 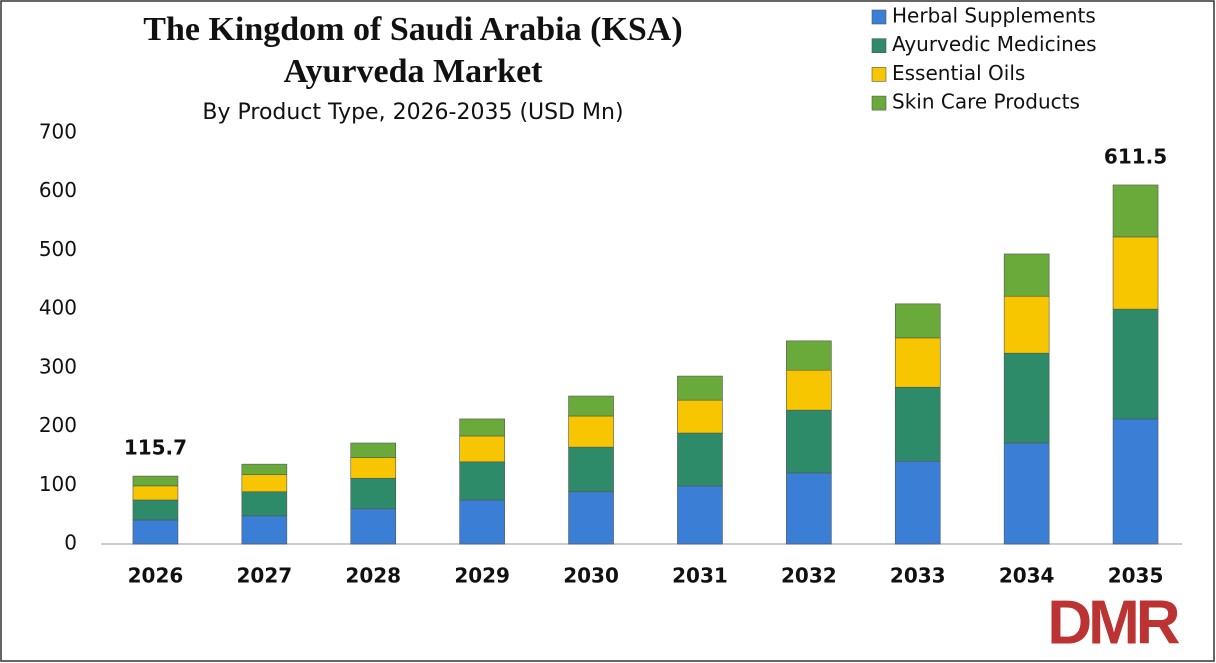 I want to click on y-tick-label: 500, so click(x=58, y=249).